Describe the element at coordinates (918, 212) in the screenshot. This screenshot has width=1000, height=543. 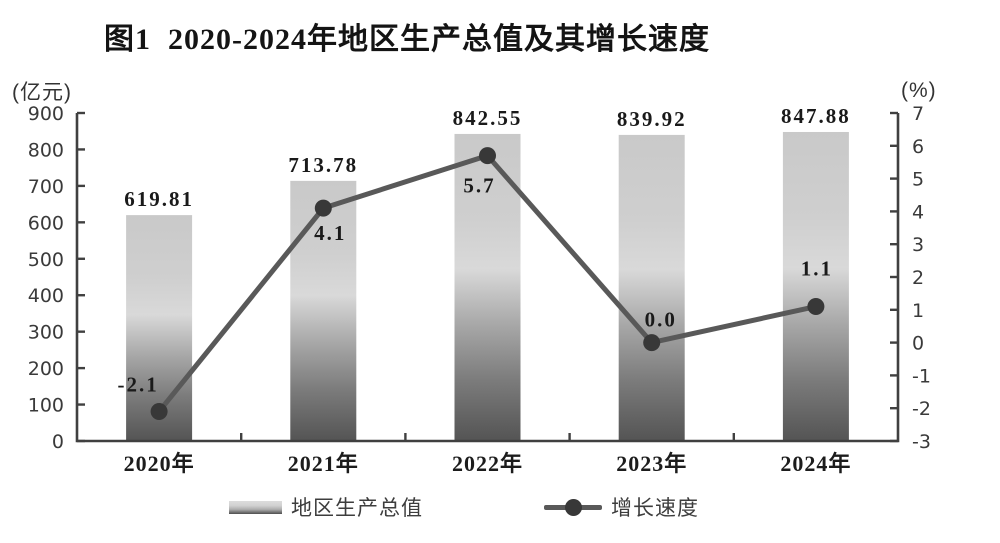
I see `right-axis-tick-label: 4` at that location.